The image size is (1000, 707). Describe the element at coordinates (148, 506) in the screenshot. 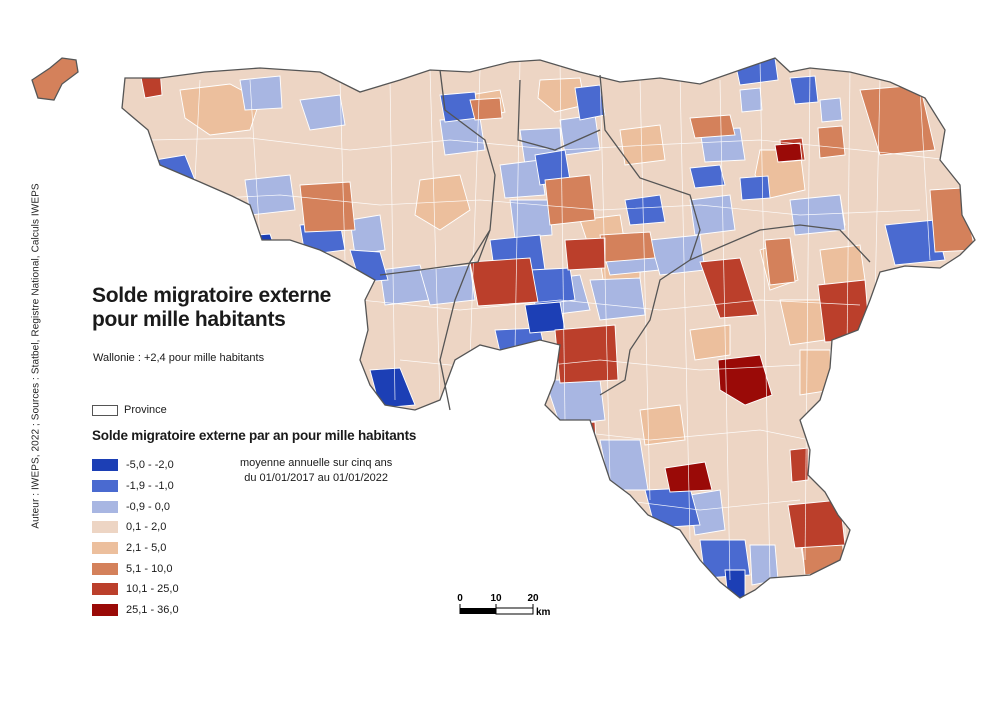

I see `legend-label: -0,9 - 0,0` at that location.